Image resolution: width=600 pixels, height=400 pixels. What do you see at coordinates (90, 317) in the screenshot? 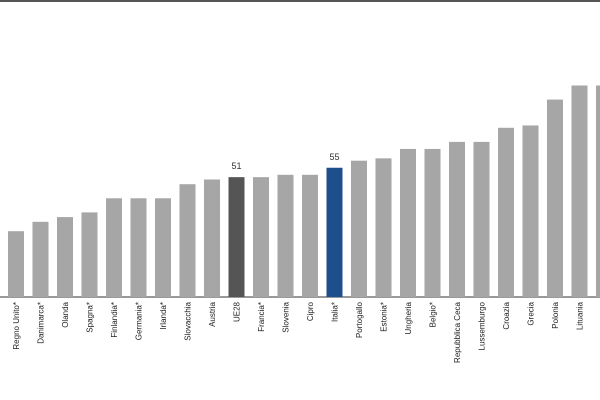
I see `x-tick-label: Spagna*` at bounding box center [90, 317].